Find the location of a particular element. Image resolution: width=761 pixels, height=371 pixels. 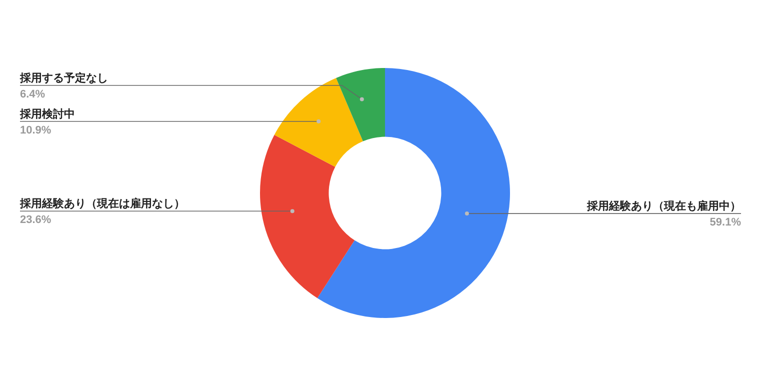

slice-label: 採用する予定なし is located at coordinates (63, 77).